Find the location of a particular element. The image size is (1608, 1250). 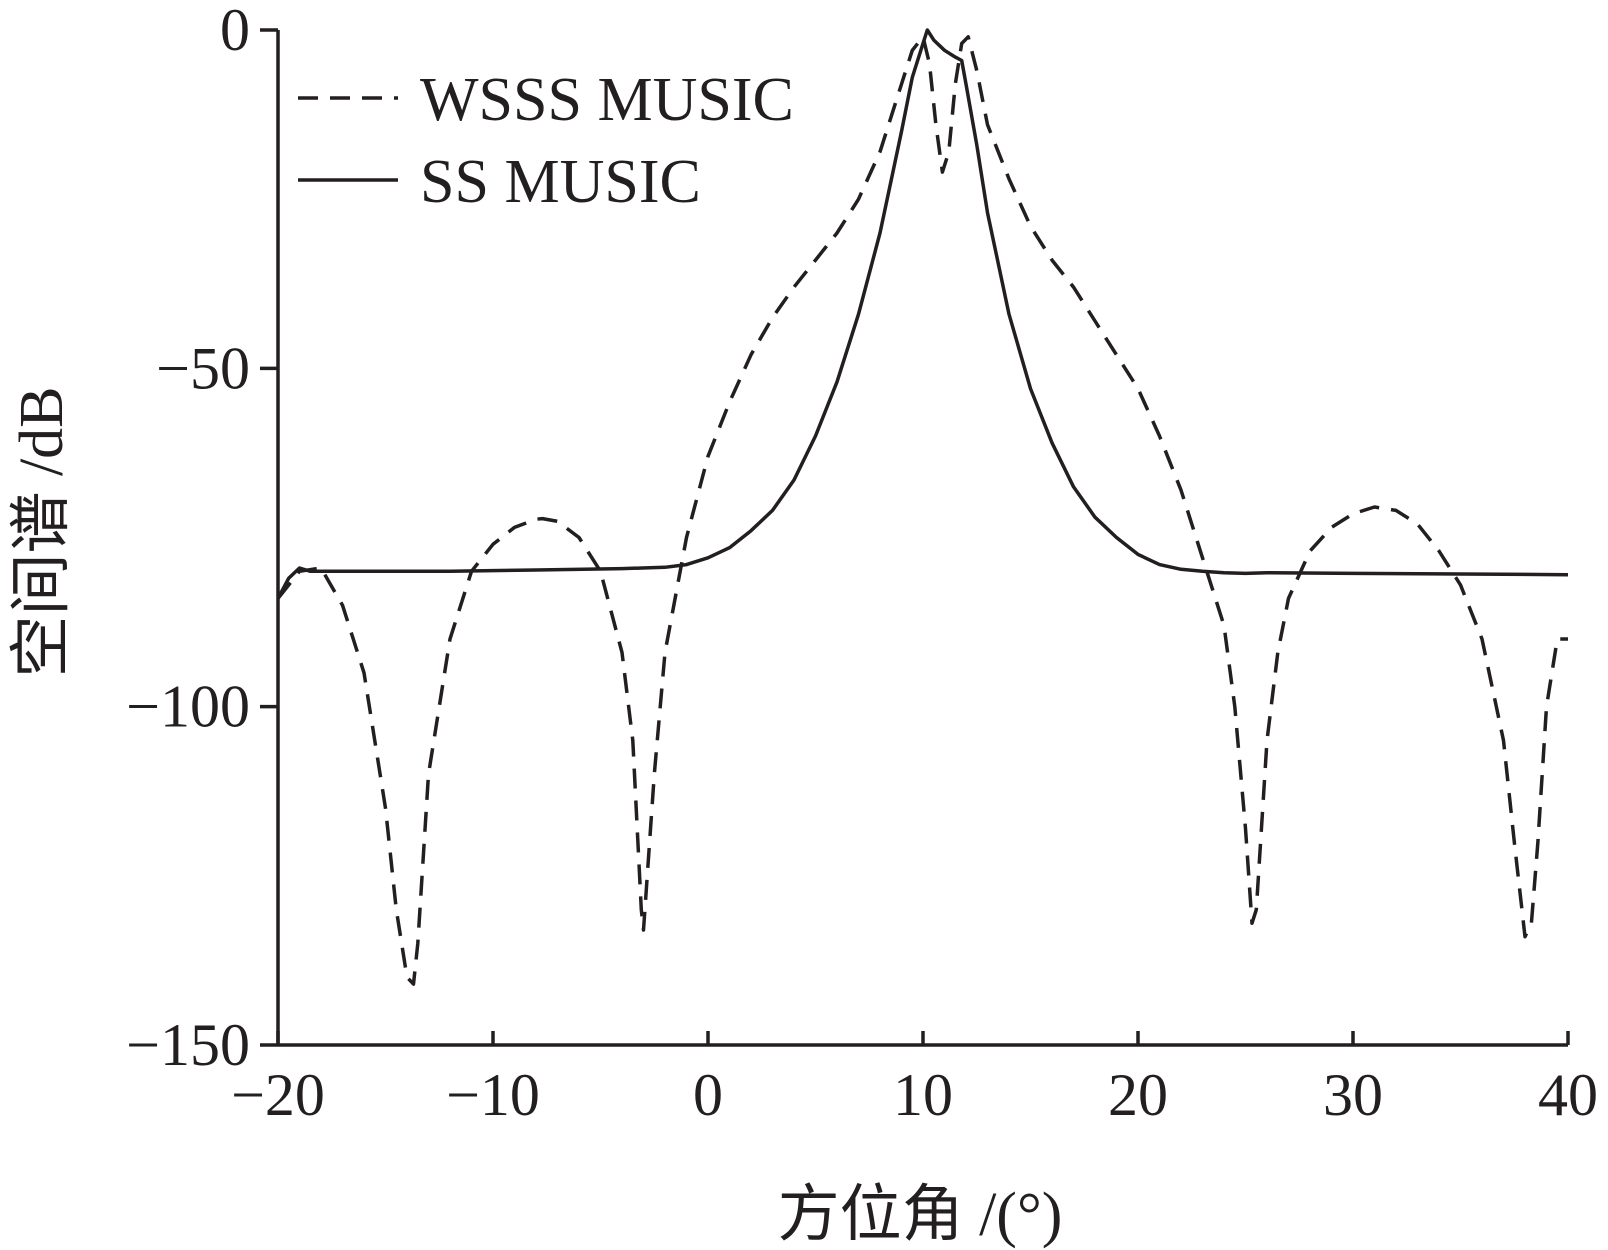

x-tick-label: 40 is located at coordinates (1568, 1095).